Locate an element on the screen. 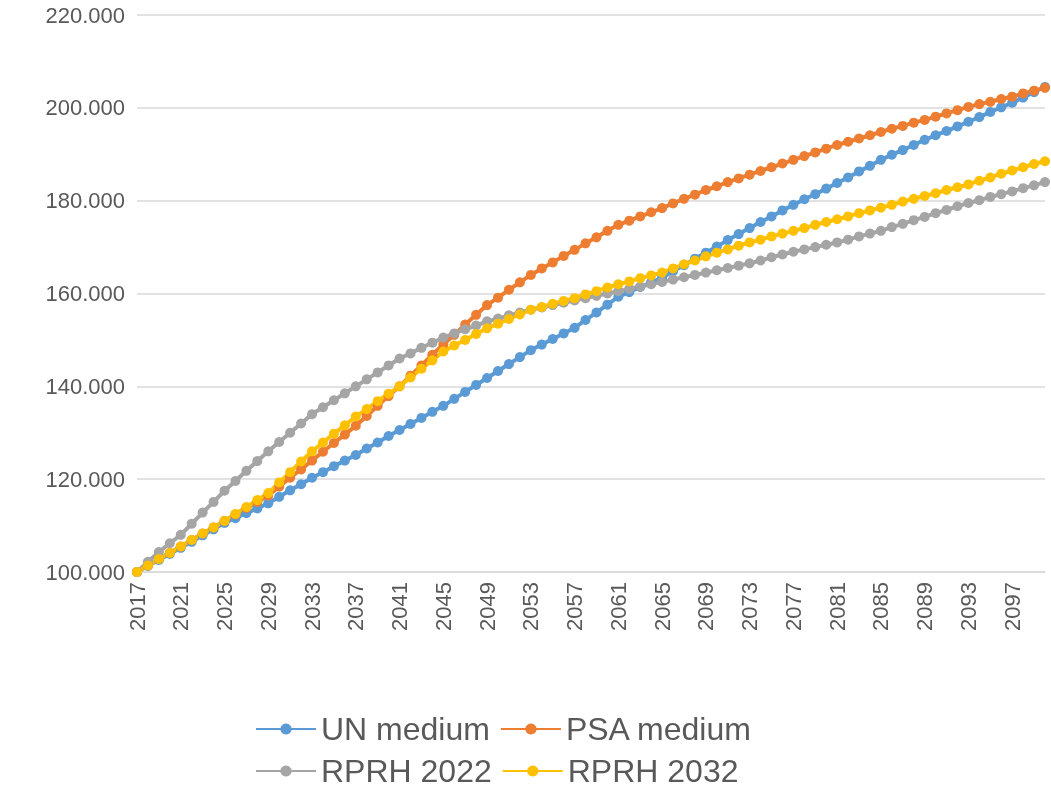 The width and height of the screenshot is (1051, 792). x-tick-label: 2029 is located at coordinates (268, 606).